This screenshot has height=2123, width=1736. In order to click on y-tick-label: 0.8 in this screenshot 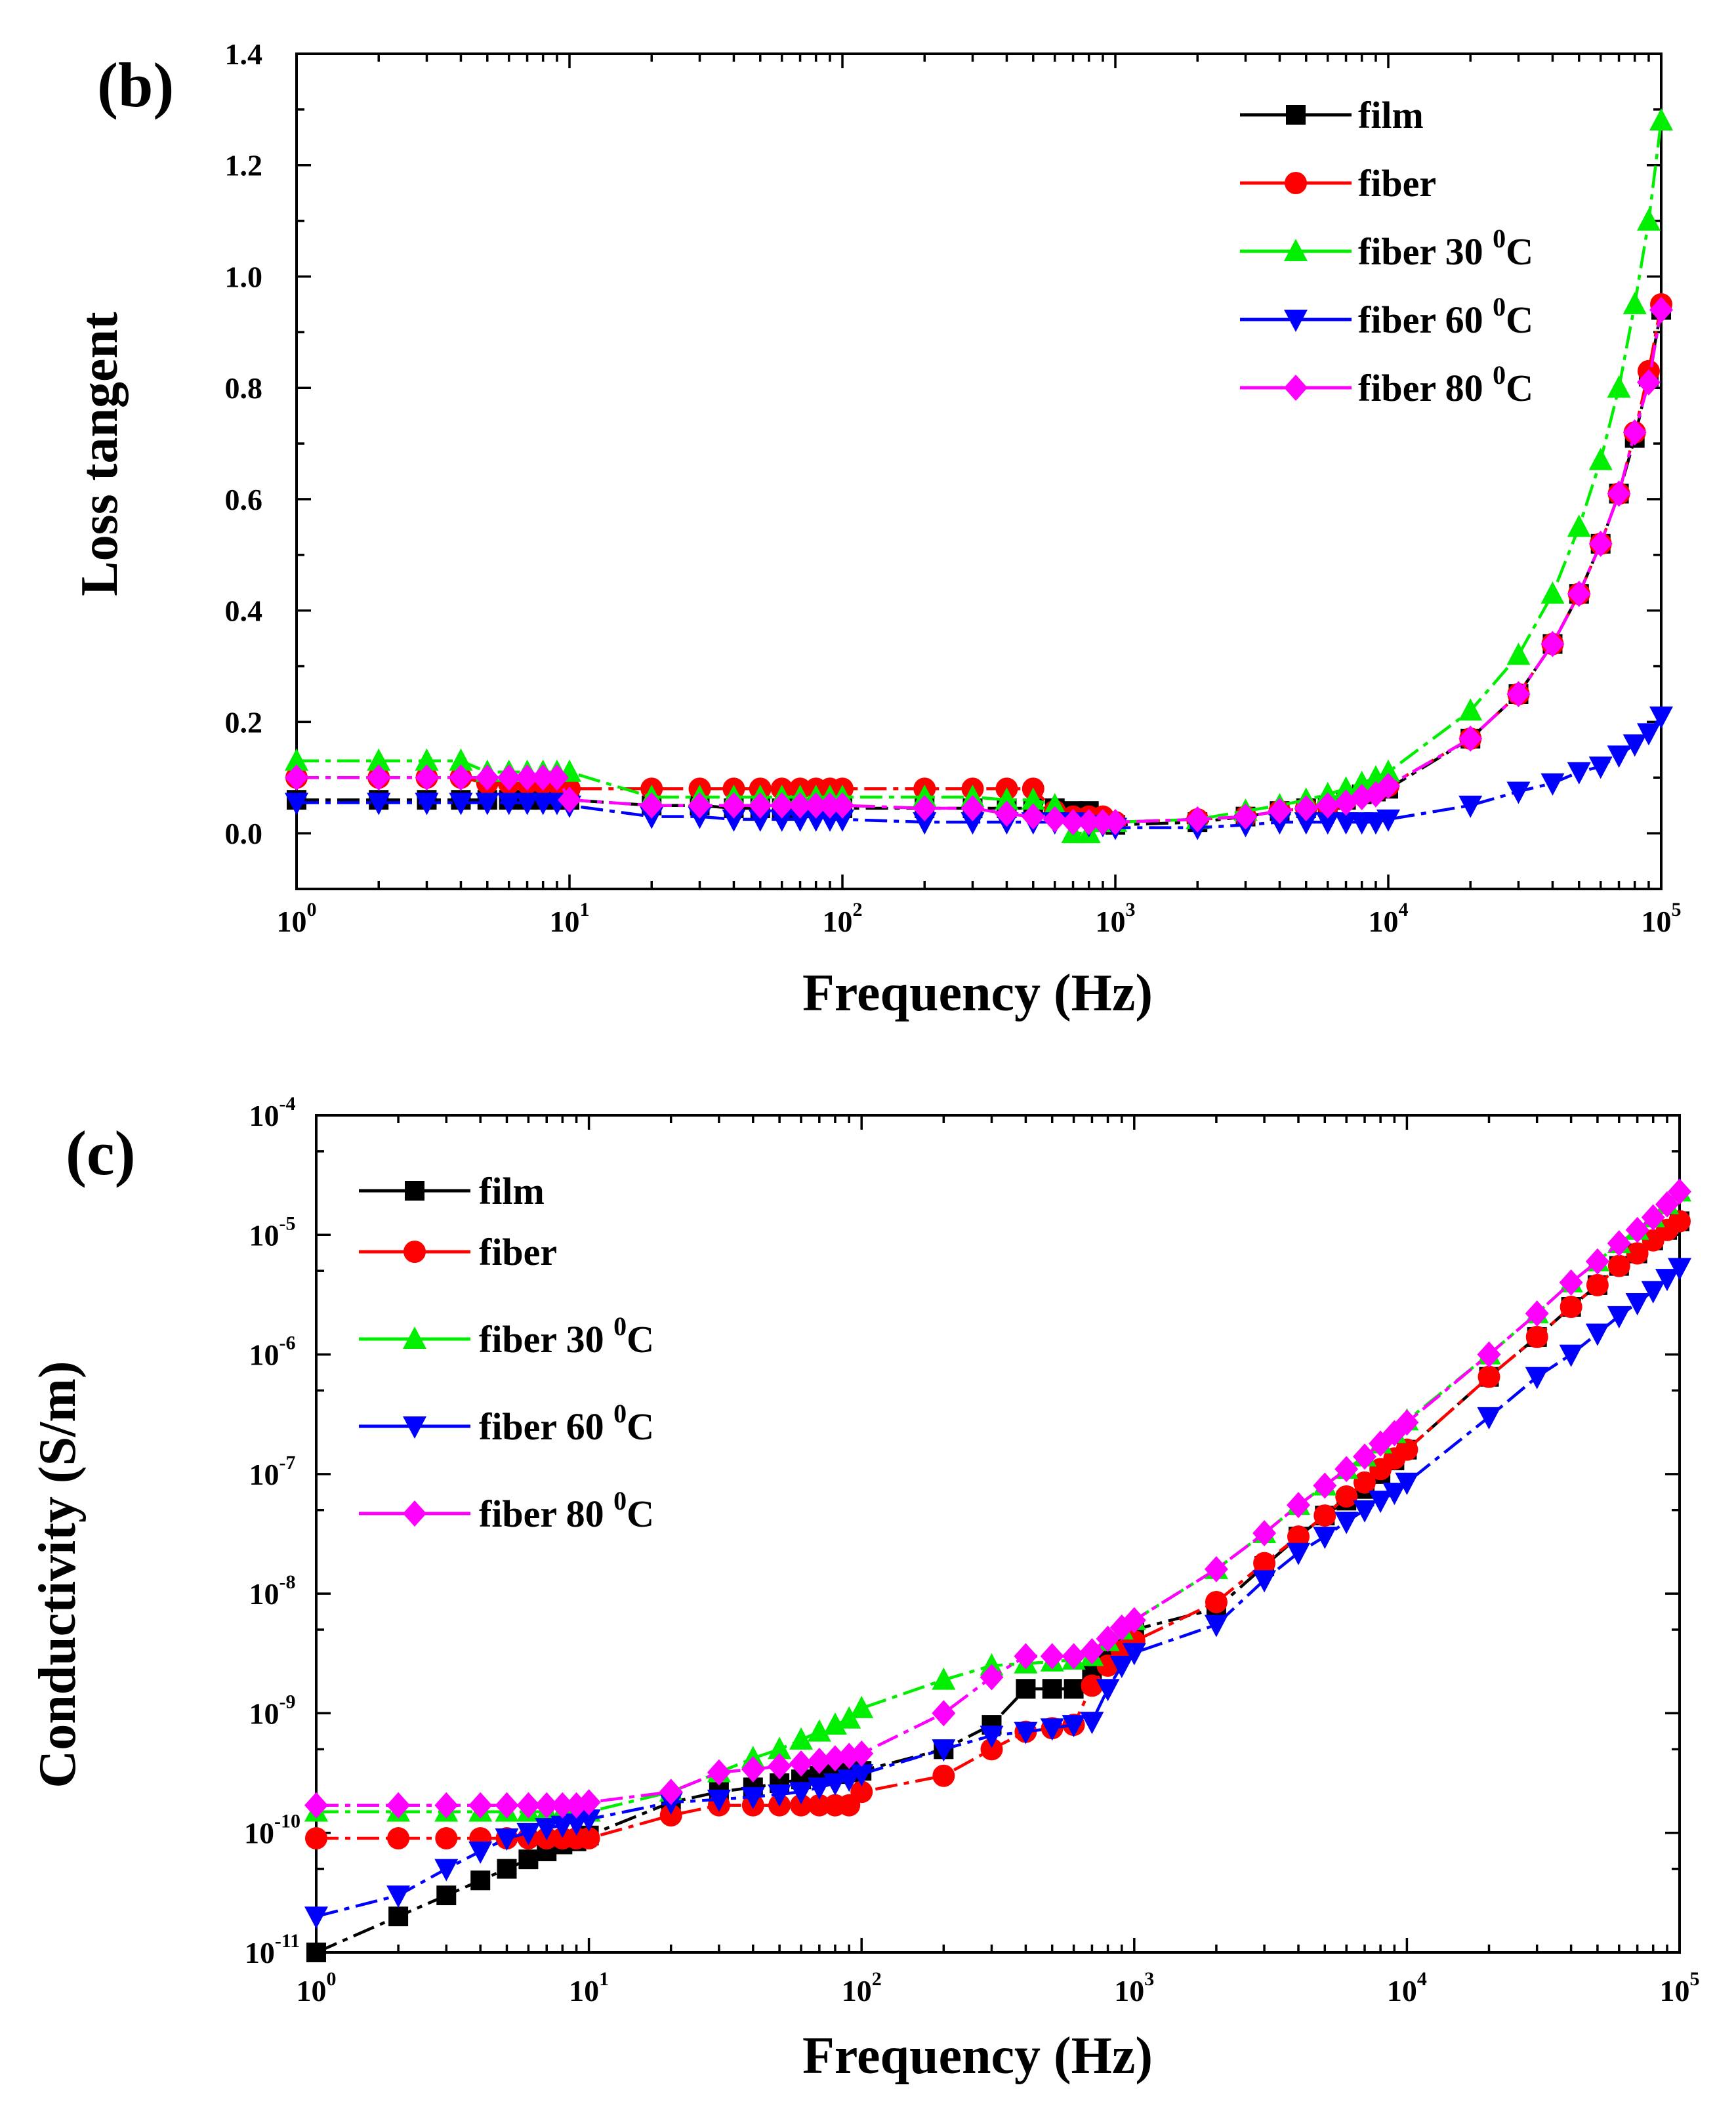, I will do `click(244, 388)`.